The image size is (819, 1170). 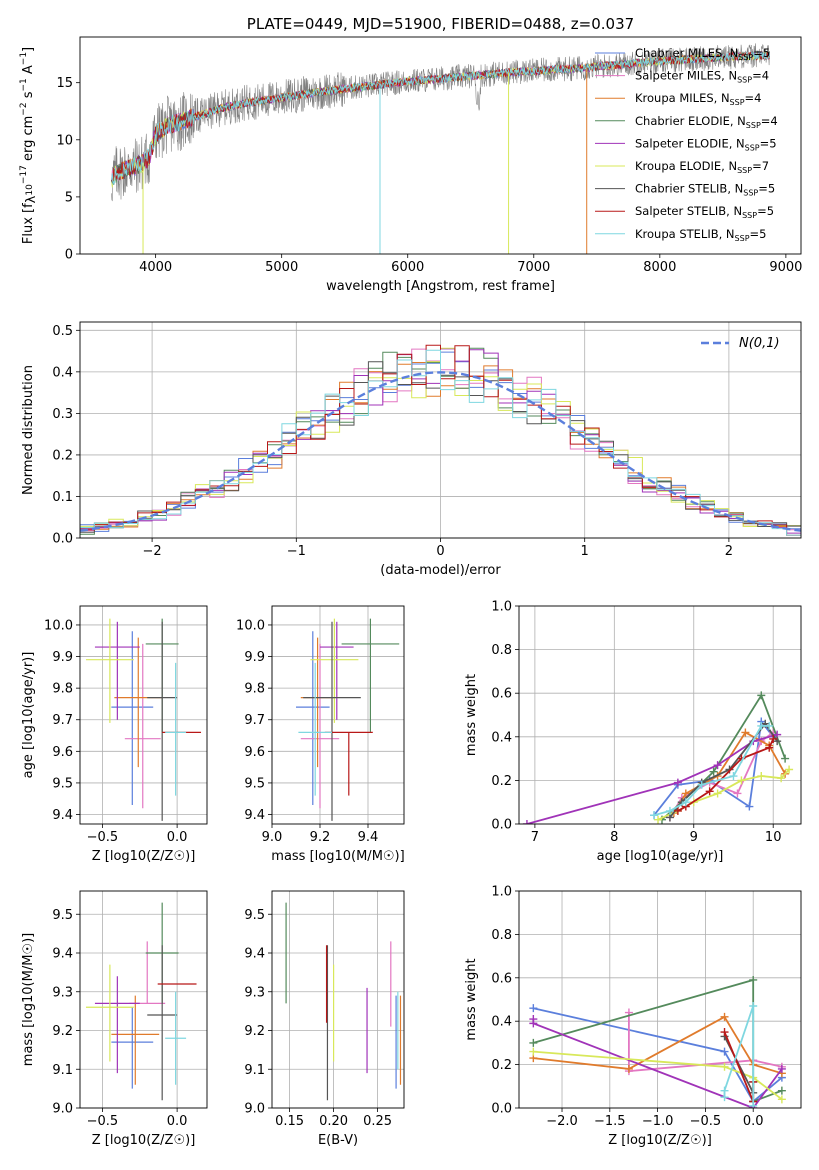 I want to click on series-salpeter_stelib, so click(x=725, y=774).